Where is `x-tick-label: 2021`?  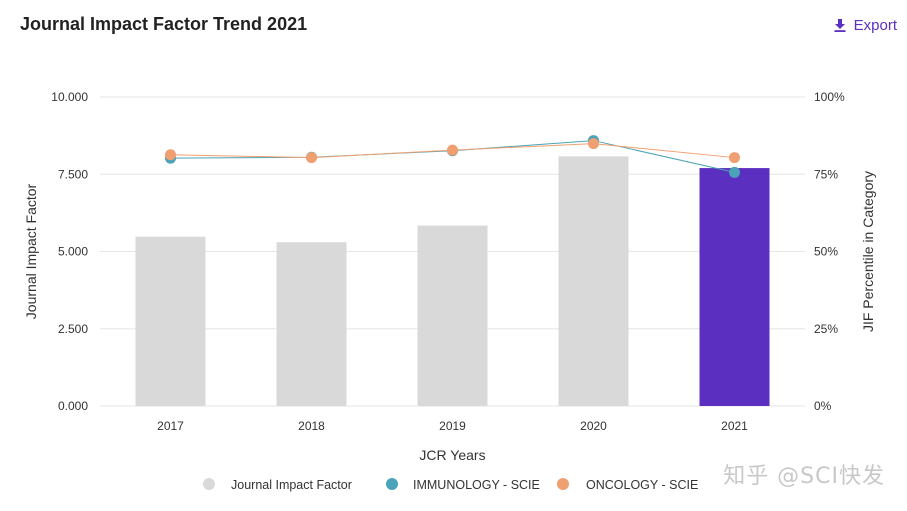 x-tick-label: 2021 is located at coordinates (734, 426).